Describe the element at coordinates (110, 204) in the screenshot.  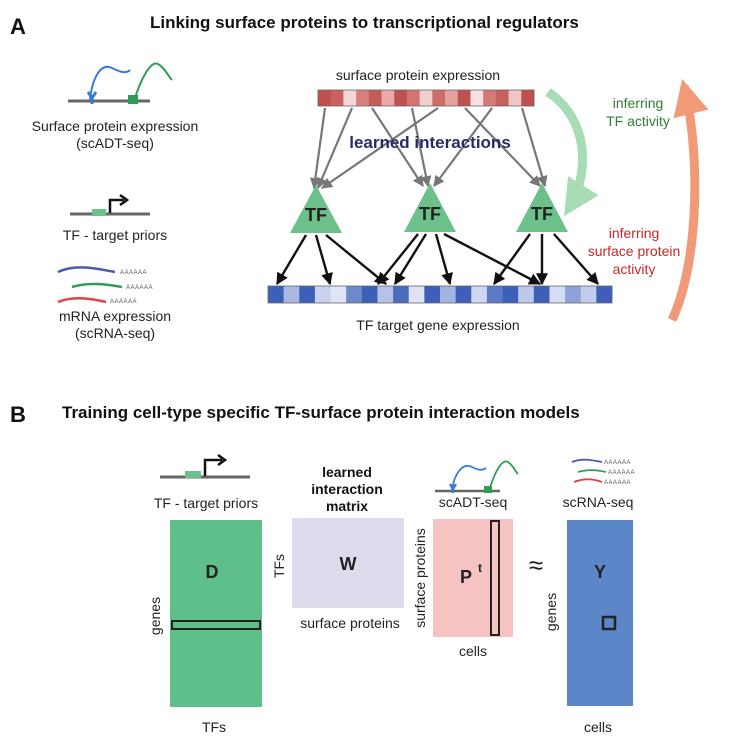
I see `promoter-icon` at that location.